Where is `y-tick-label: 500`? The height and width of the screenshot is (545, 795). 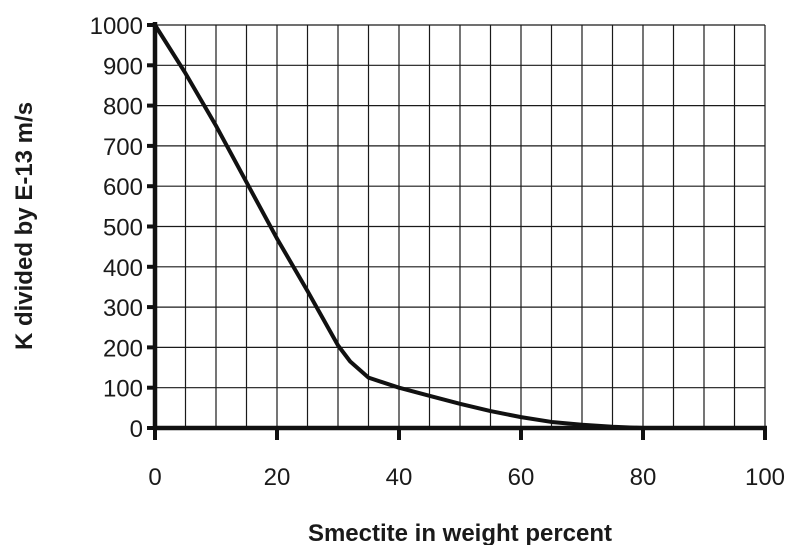
y-tick-label: 500 is located at coordinates (123, 228).